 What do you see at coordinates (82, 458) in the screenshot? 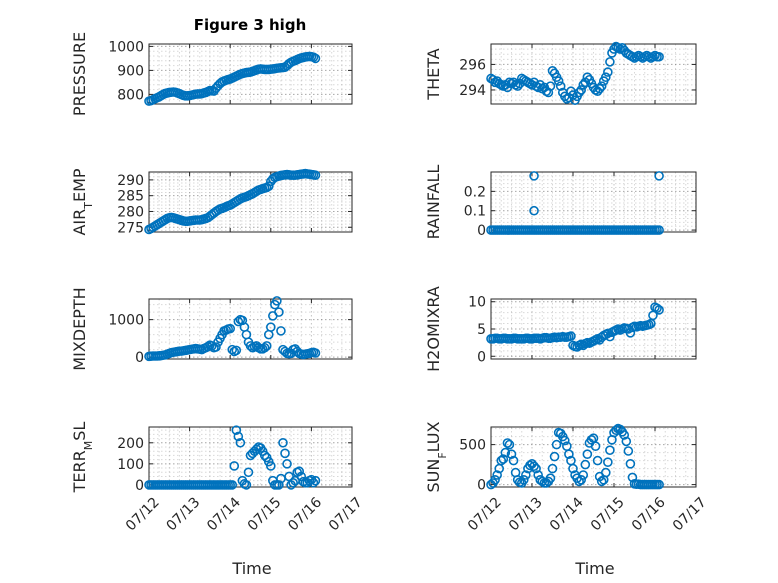
I see `y-axis-label: TERRMSL` at bounding box center [82, 458].